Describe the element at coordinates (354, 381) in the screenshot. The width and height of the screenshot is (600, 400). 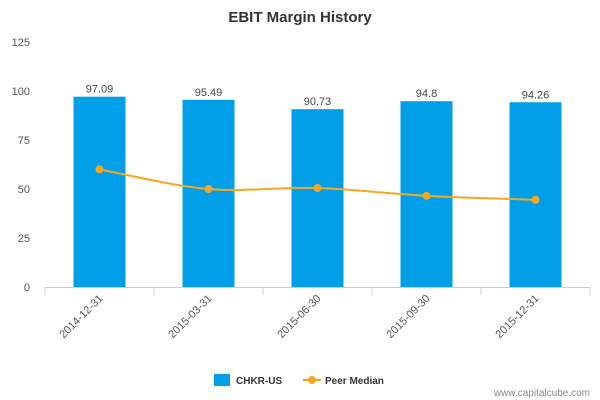
I see `legend-label-peer-median: Peer Median` at that location.